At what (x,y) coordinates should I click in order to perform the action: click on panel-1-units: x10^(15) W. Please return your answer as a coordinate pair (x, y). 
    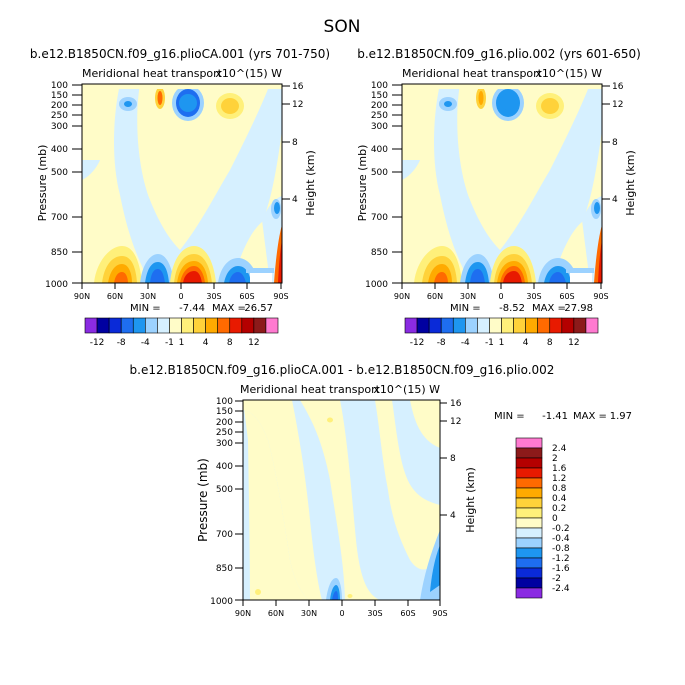
    Looking at the image, I should click on (248, 73).